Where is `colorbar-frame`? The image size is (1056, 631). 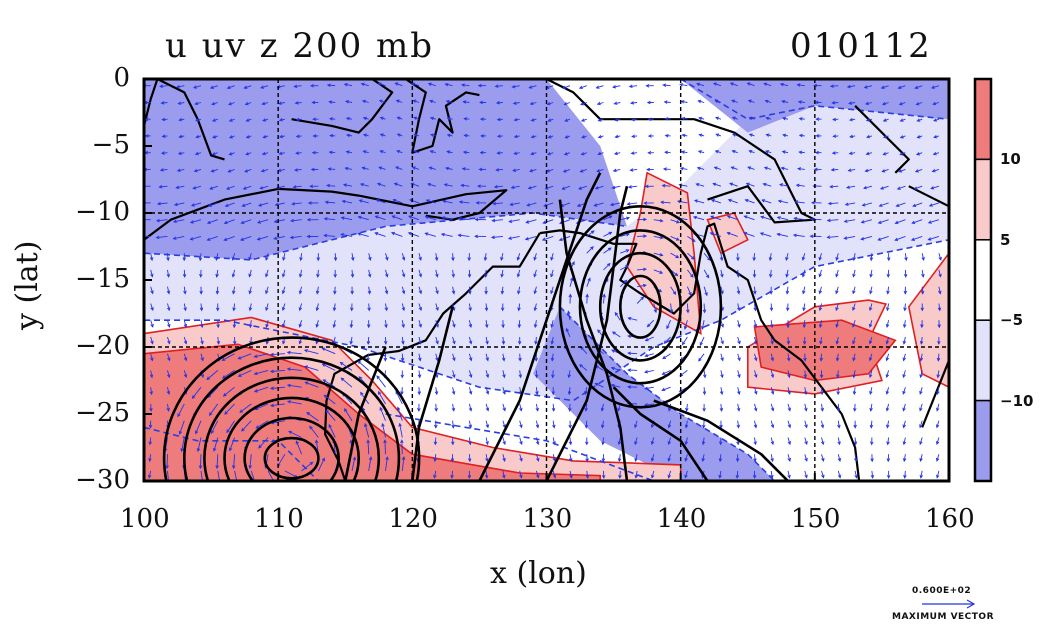
colorbar-frame is located at coordinates (983, 280).